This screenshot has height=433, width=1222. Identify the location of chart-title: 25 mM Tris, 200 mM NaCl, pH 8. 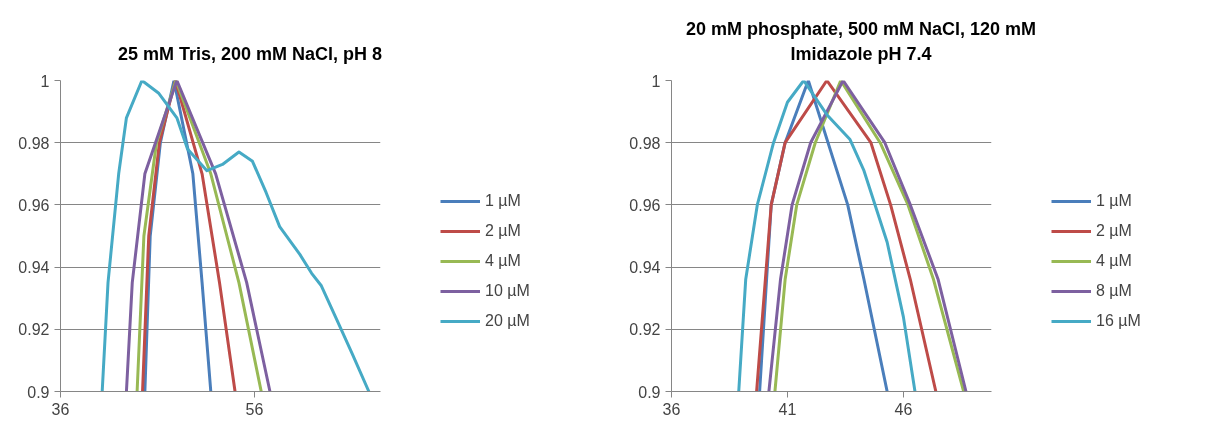
(250, 55).